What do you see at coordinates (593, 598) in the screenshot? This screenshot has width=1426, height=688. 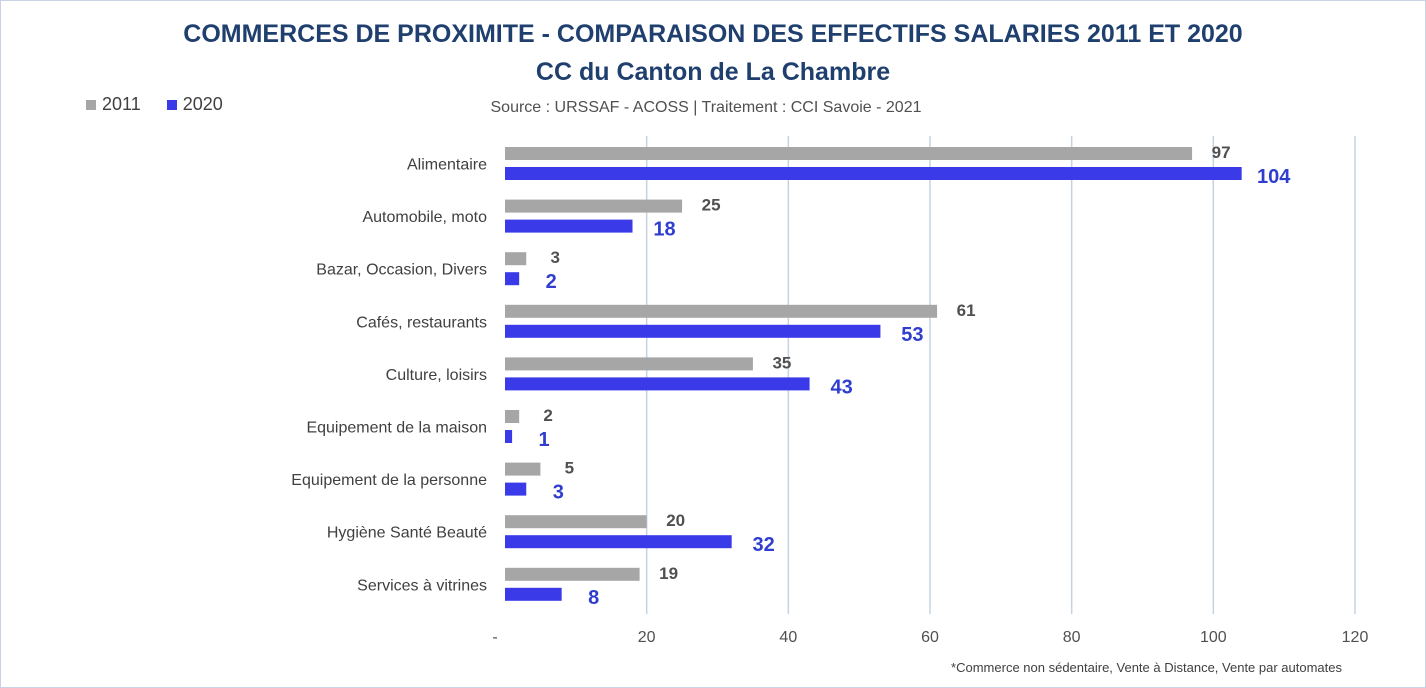 I see `value-label-2020: 8` at bounding box center [593, 598].